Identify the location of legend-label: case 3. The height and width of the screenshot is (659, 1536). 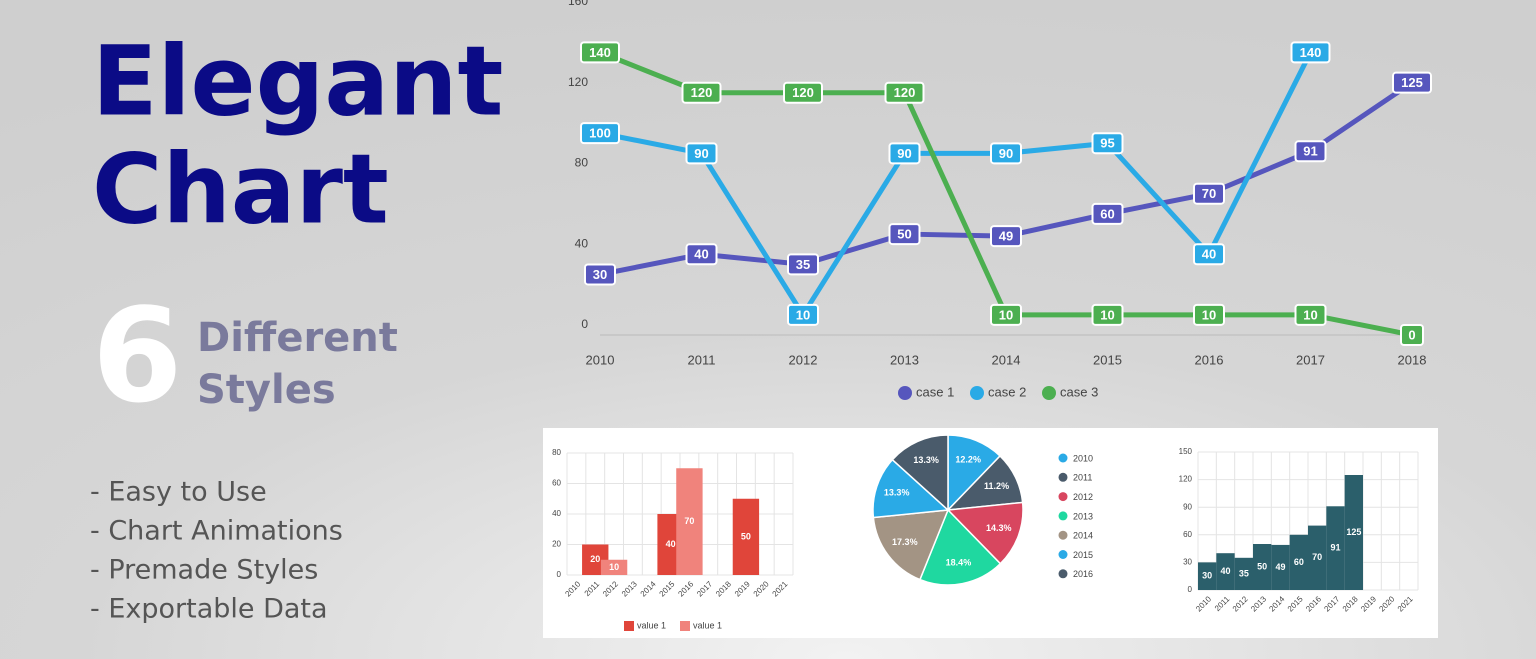
(1079, 391).